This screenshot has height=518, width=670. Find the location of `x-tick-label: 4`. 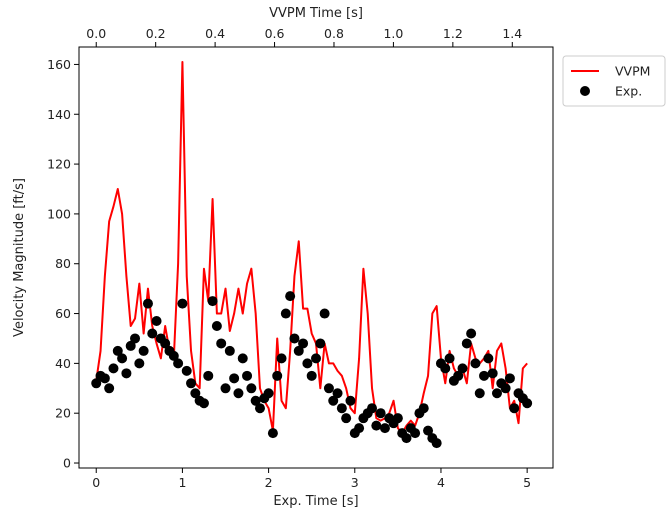

x-tick-label: 4 is located at coordinates (441, 482).